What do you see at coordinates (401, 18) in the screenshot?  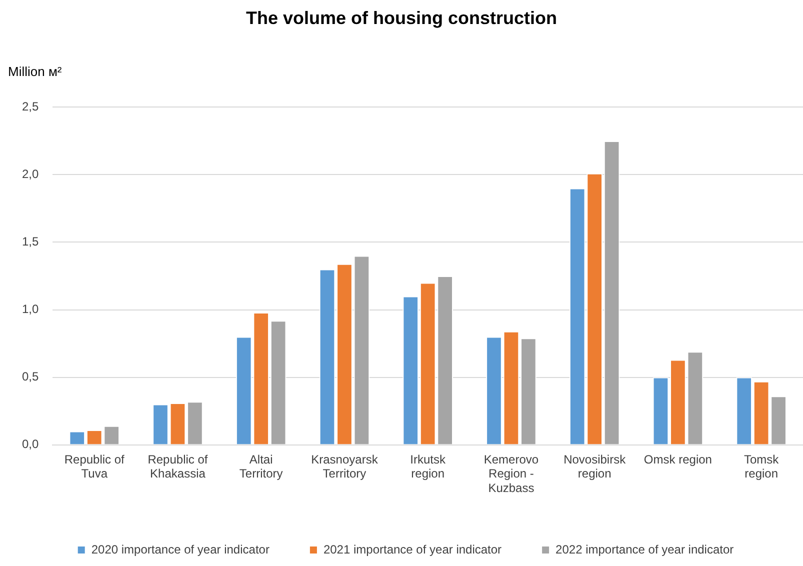 I see `chart-title: The volume of housing construction` at bounding box center [401, 18].